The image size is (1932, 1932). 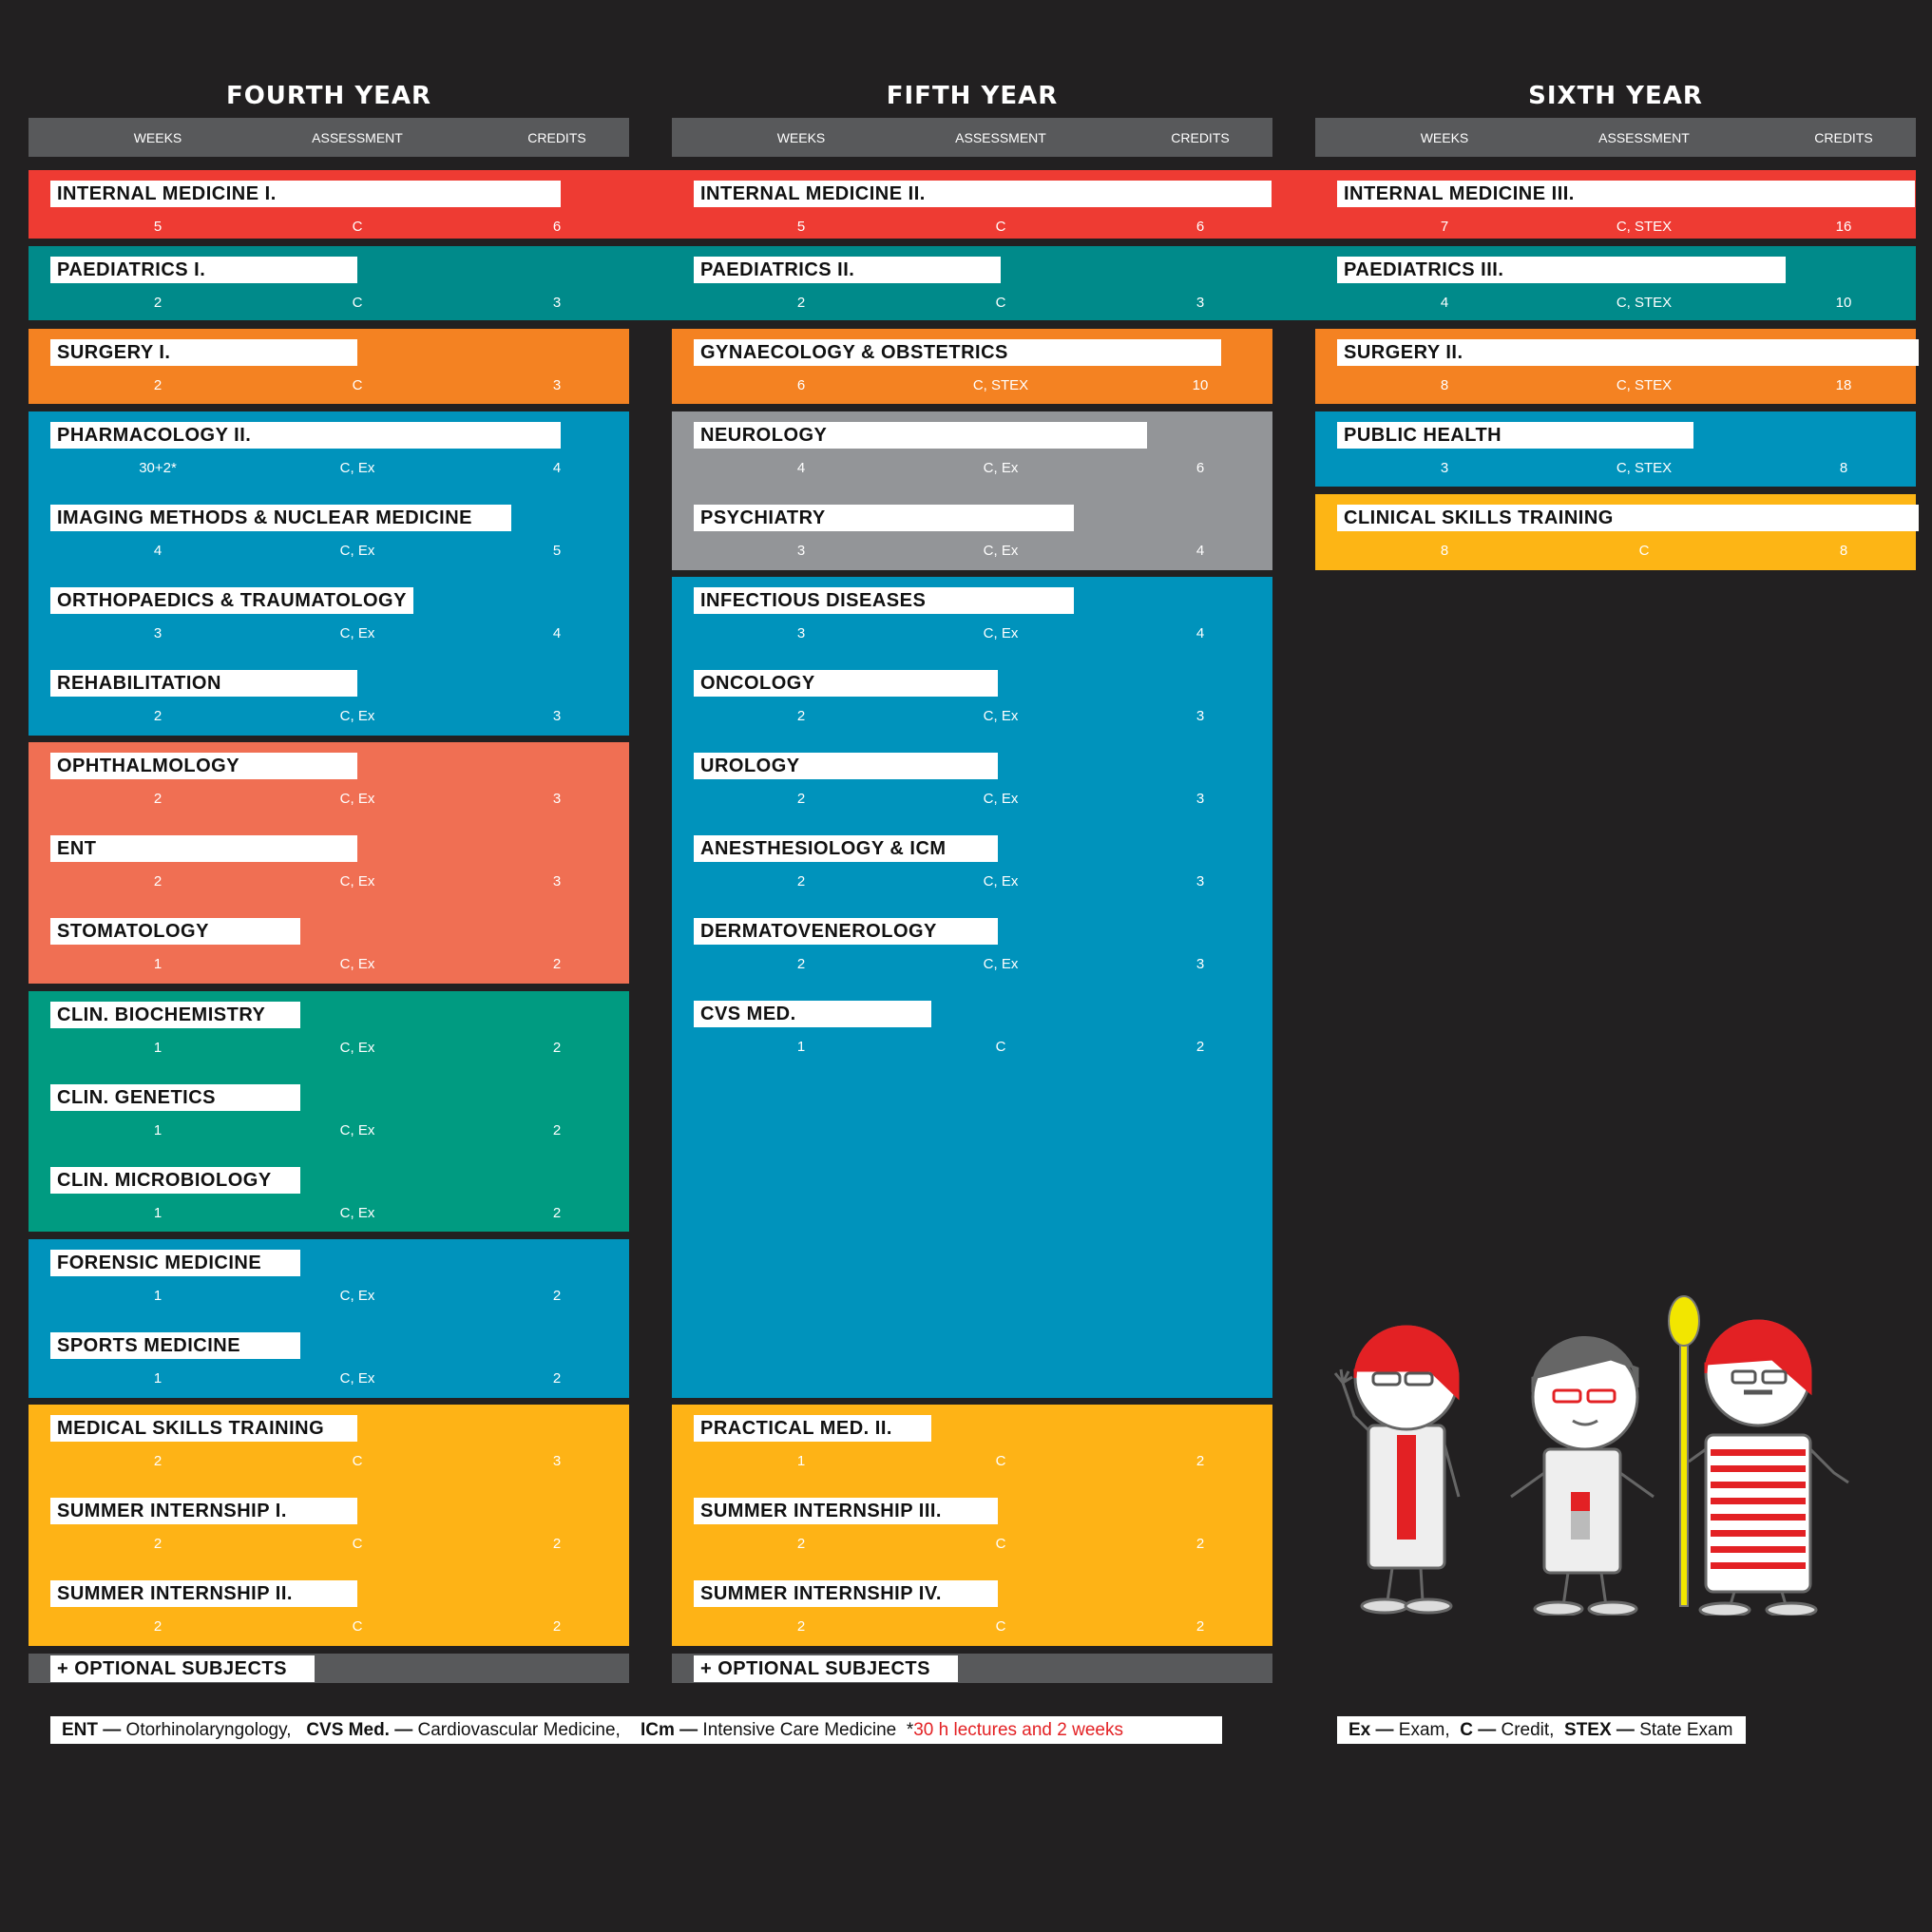 What do you see at coordinates (203, 270) in the screenshot?
I see `subject-name: PAEDIATRICS I.` at bounding box center [203, 270].